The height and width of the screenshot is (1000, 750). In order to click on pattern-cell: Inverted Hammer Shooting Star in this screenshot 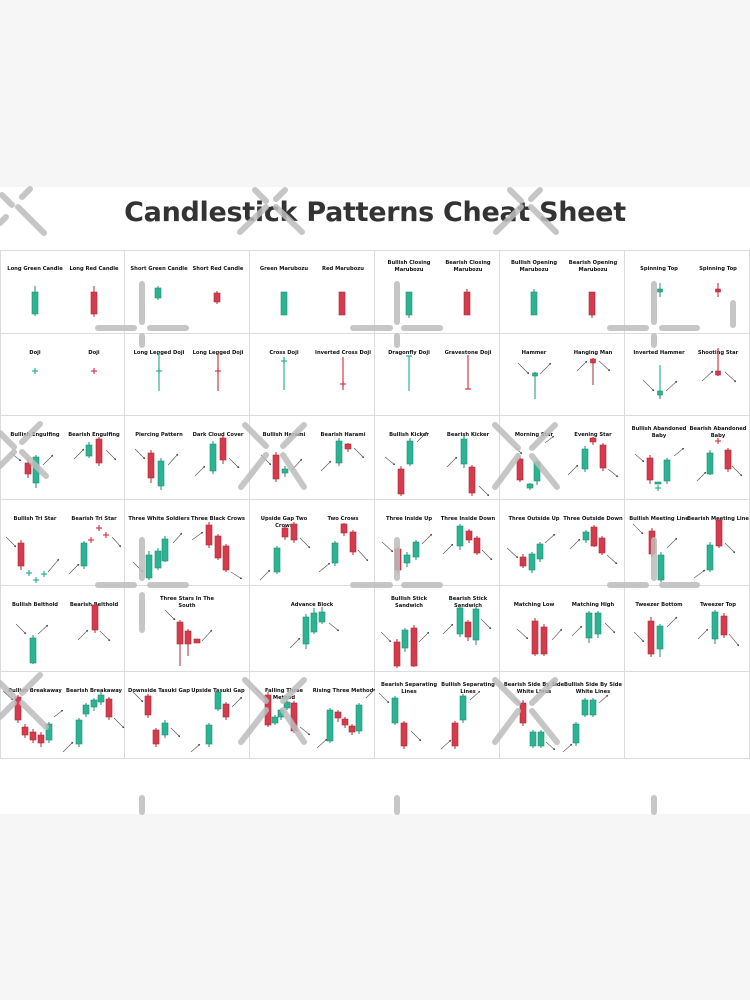, I will do `click(687, 375)`.